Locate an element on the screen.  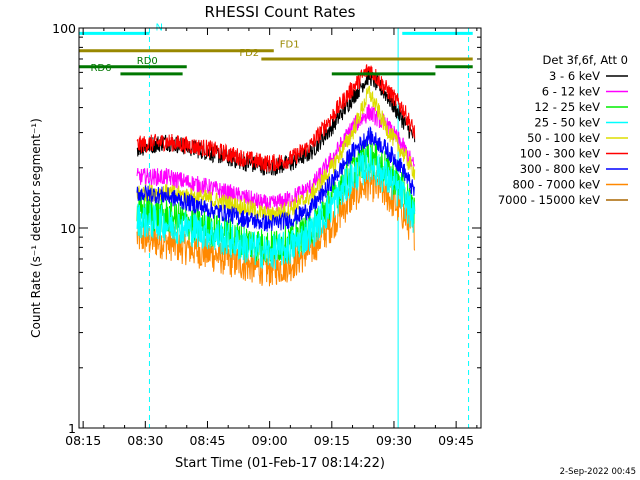
y-tick-label-1: 10 is located at coordinates (68, 228).